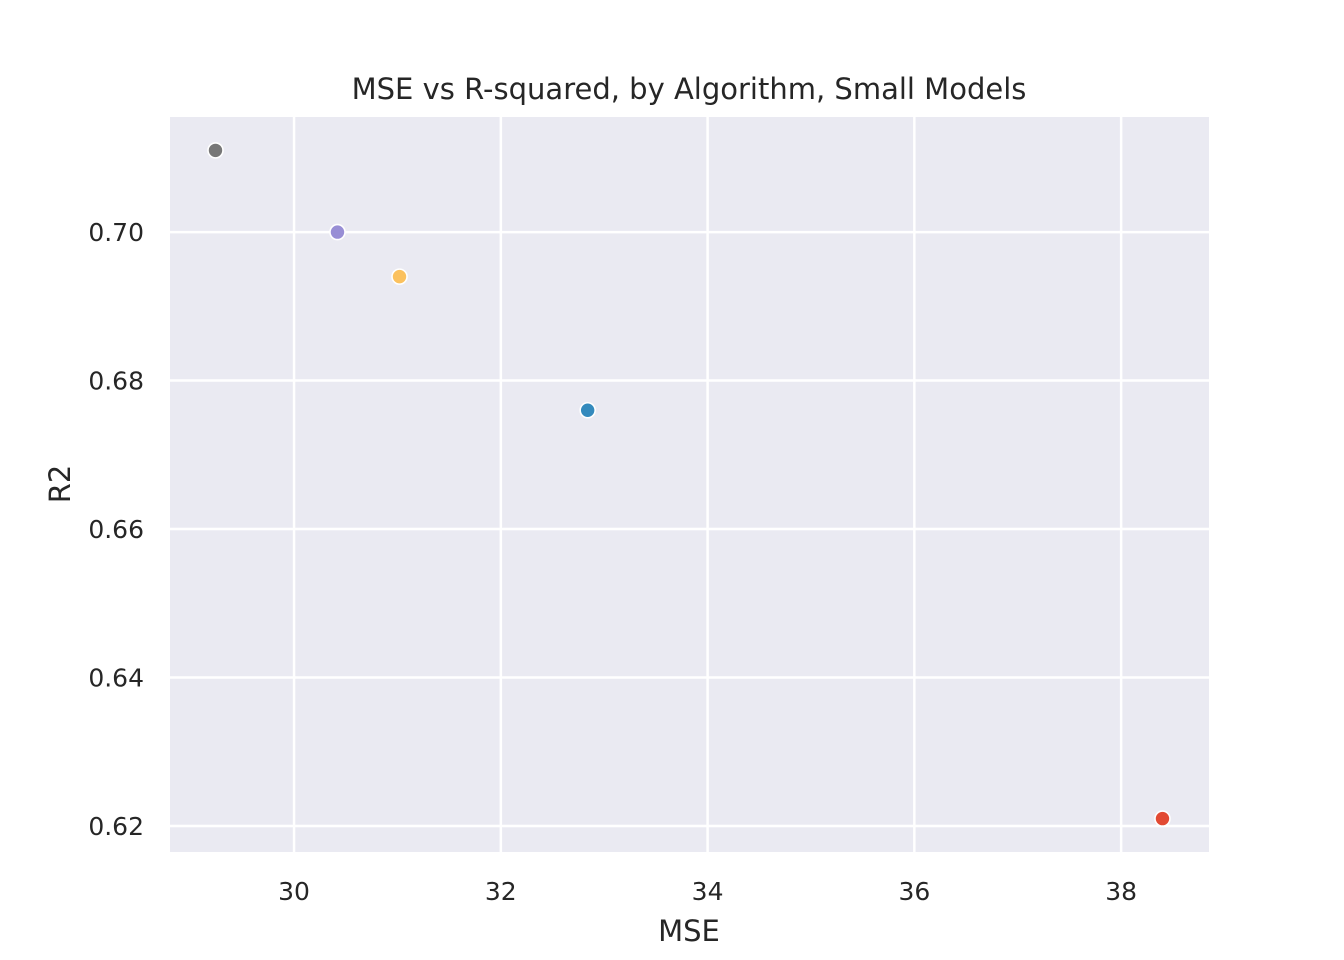 The height and width of the screenshot is (960, 1344). I want to click on y-tick-label: 0.70, so click(116, 232).